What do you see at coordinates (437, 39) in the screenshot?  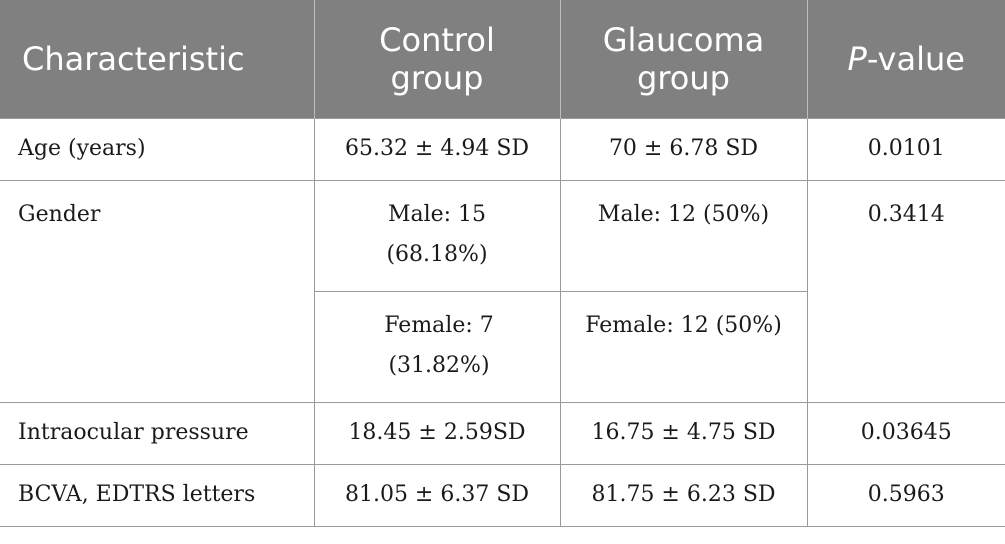 I see `header-control-line1: Control` at bounding box center [437, 39].